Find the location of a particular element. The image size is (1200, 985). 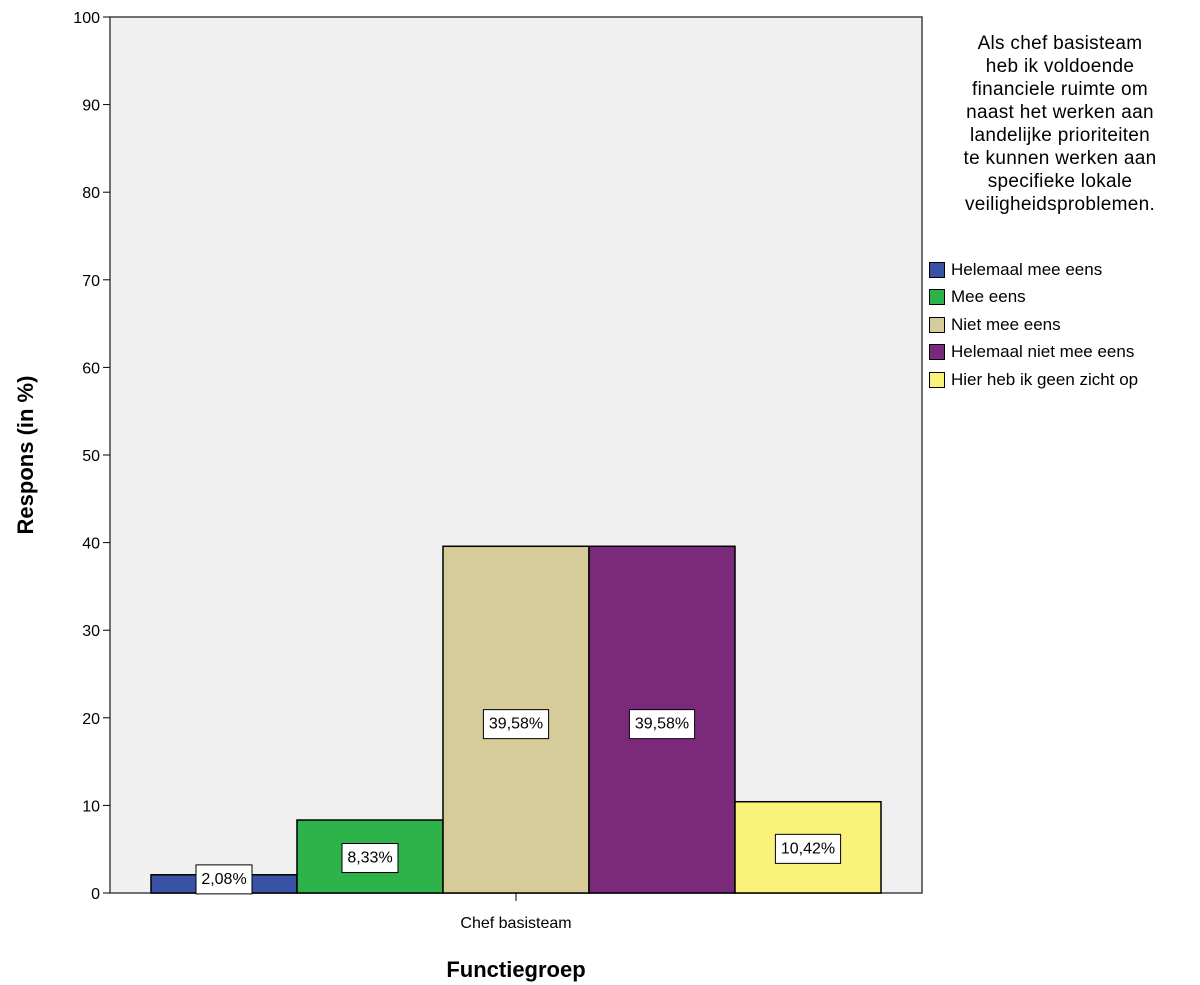

legend-item: Niet mee eens is located at coordinates (1033, 325).